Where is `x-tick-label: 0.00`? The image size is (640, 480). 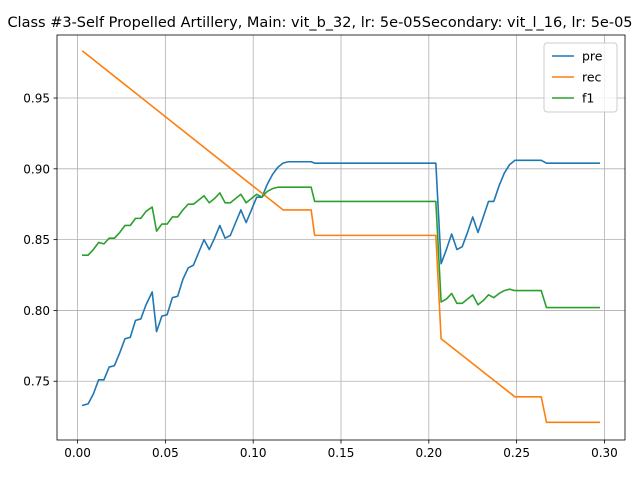 x-tick-label: 0.00 is located at coordinates (77, 453).